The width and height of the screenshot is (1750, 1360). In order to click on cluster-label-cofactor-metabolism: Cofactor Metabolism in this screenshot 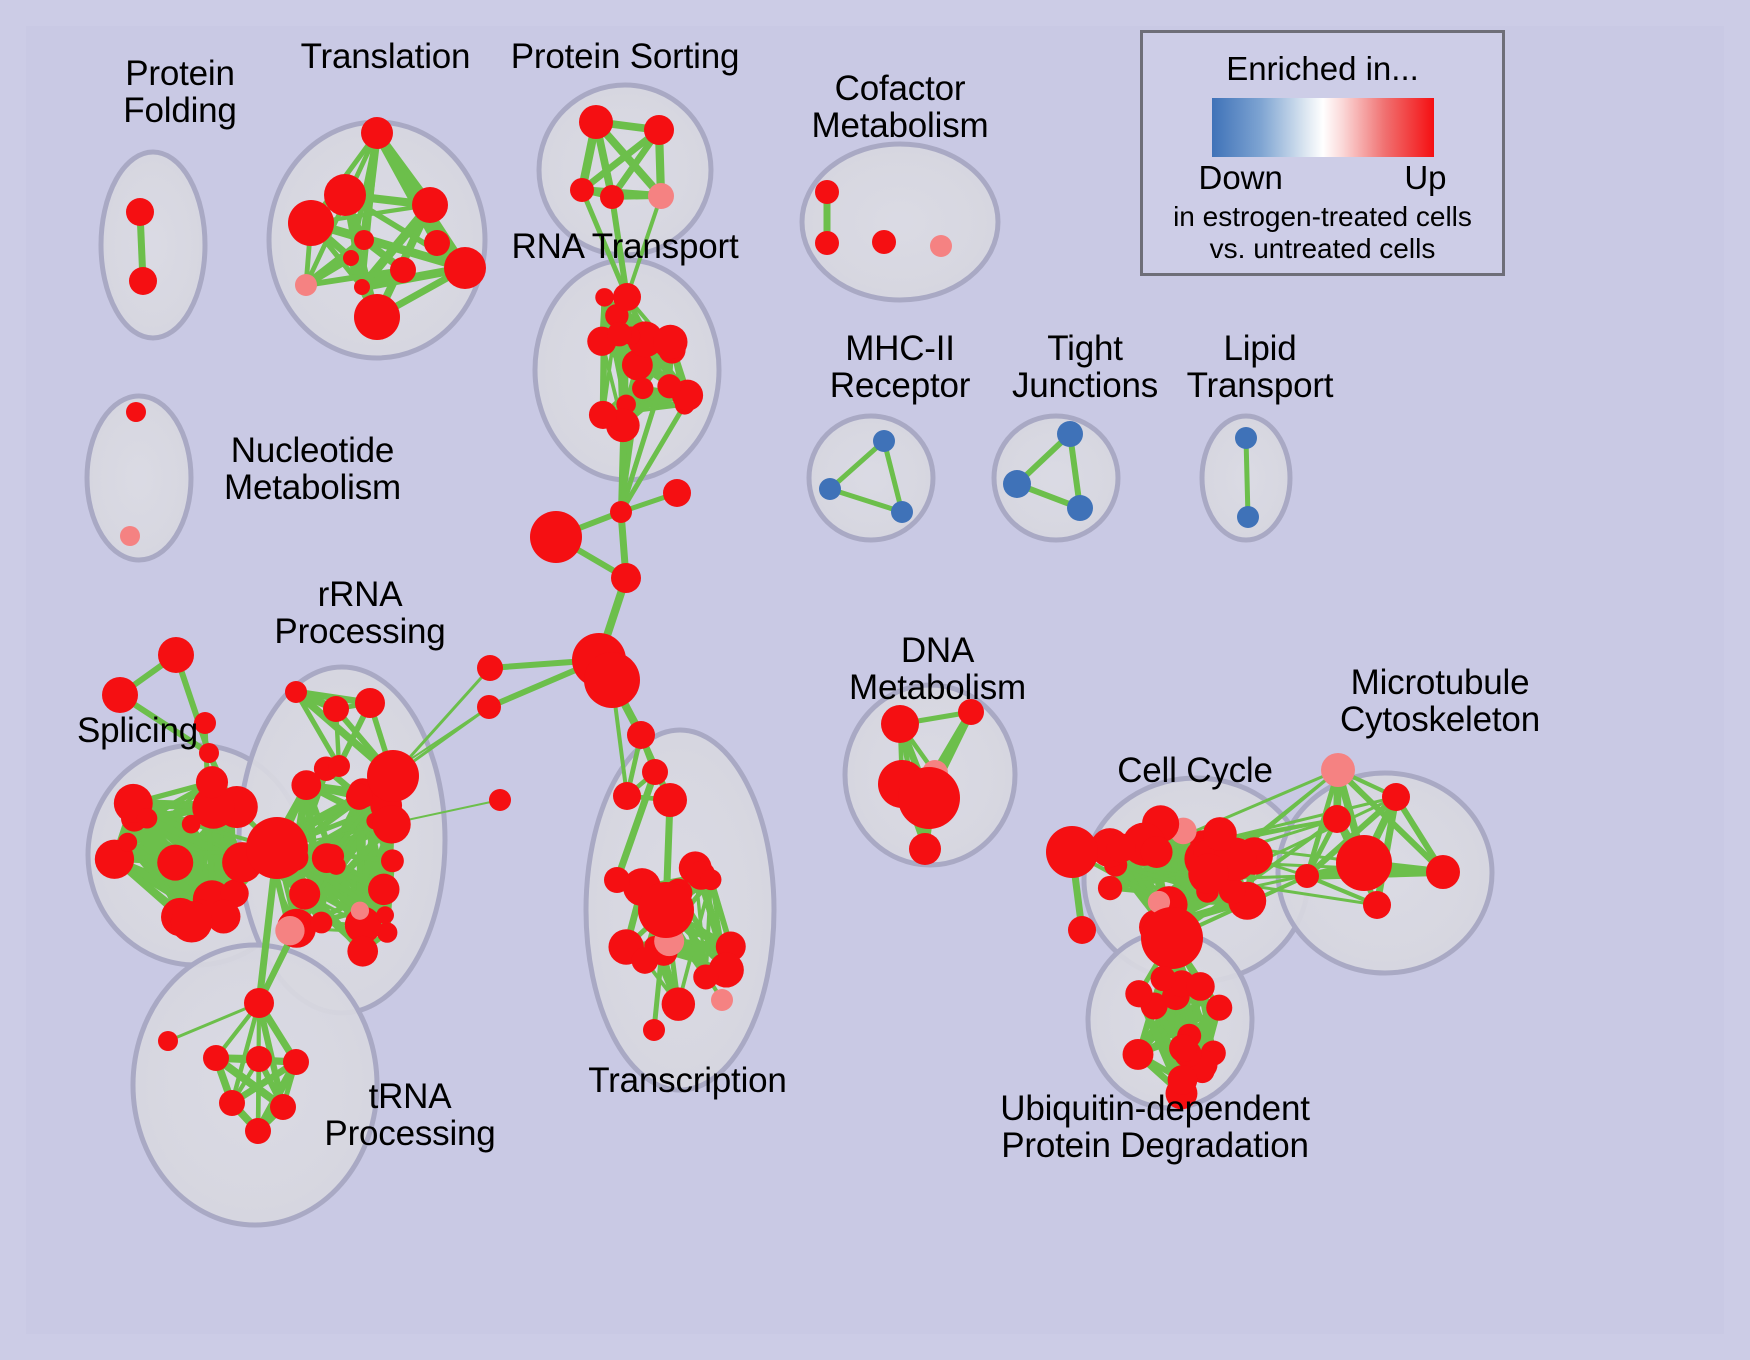, I will do `click(900, 107)`.